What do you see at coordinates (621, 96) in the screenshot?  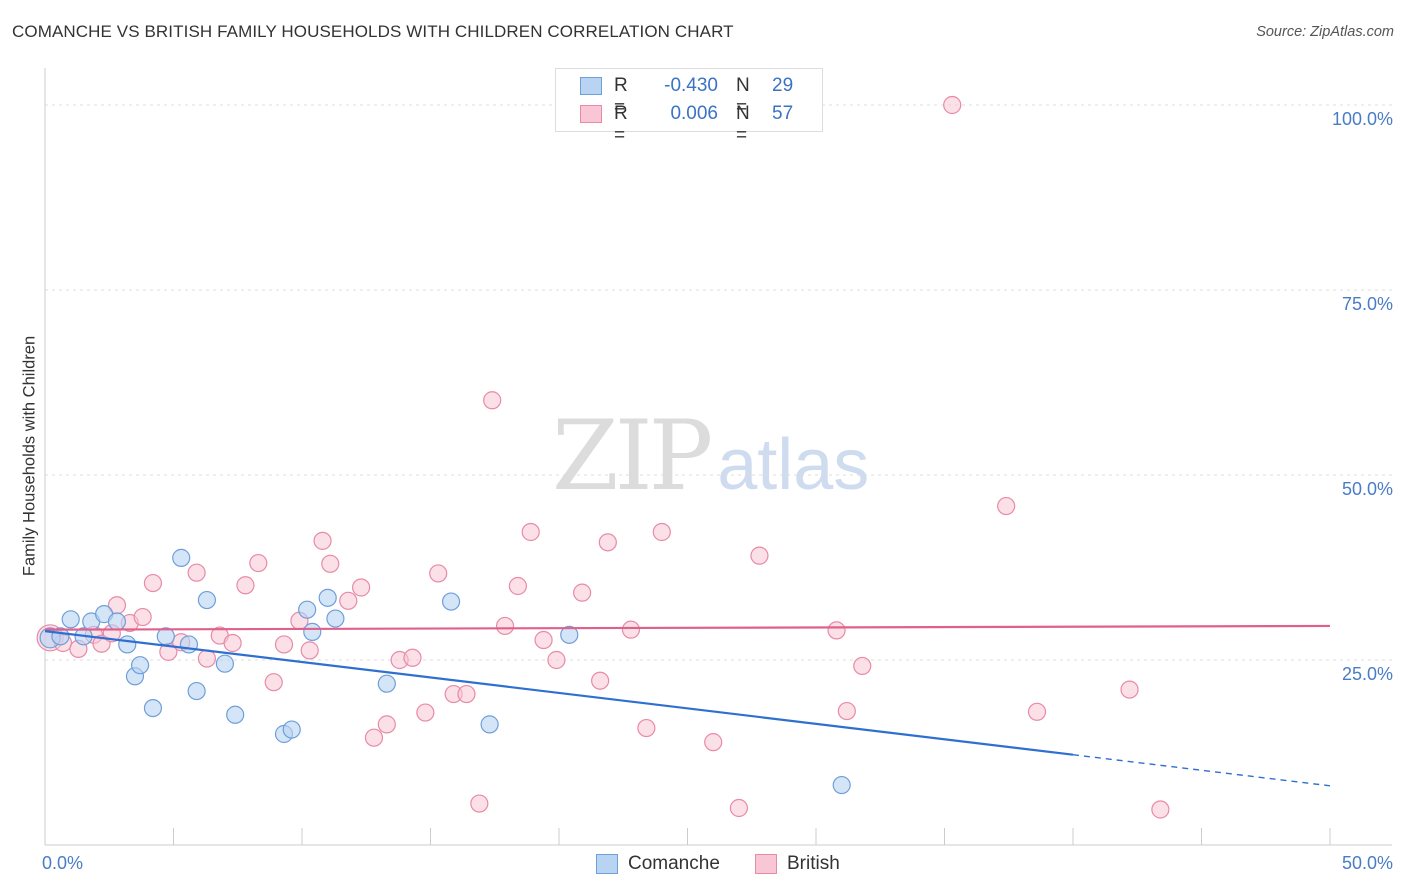 I see `comanche-r-label: R =` at bounding box center [621, 96].